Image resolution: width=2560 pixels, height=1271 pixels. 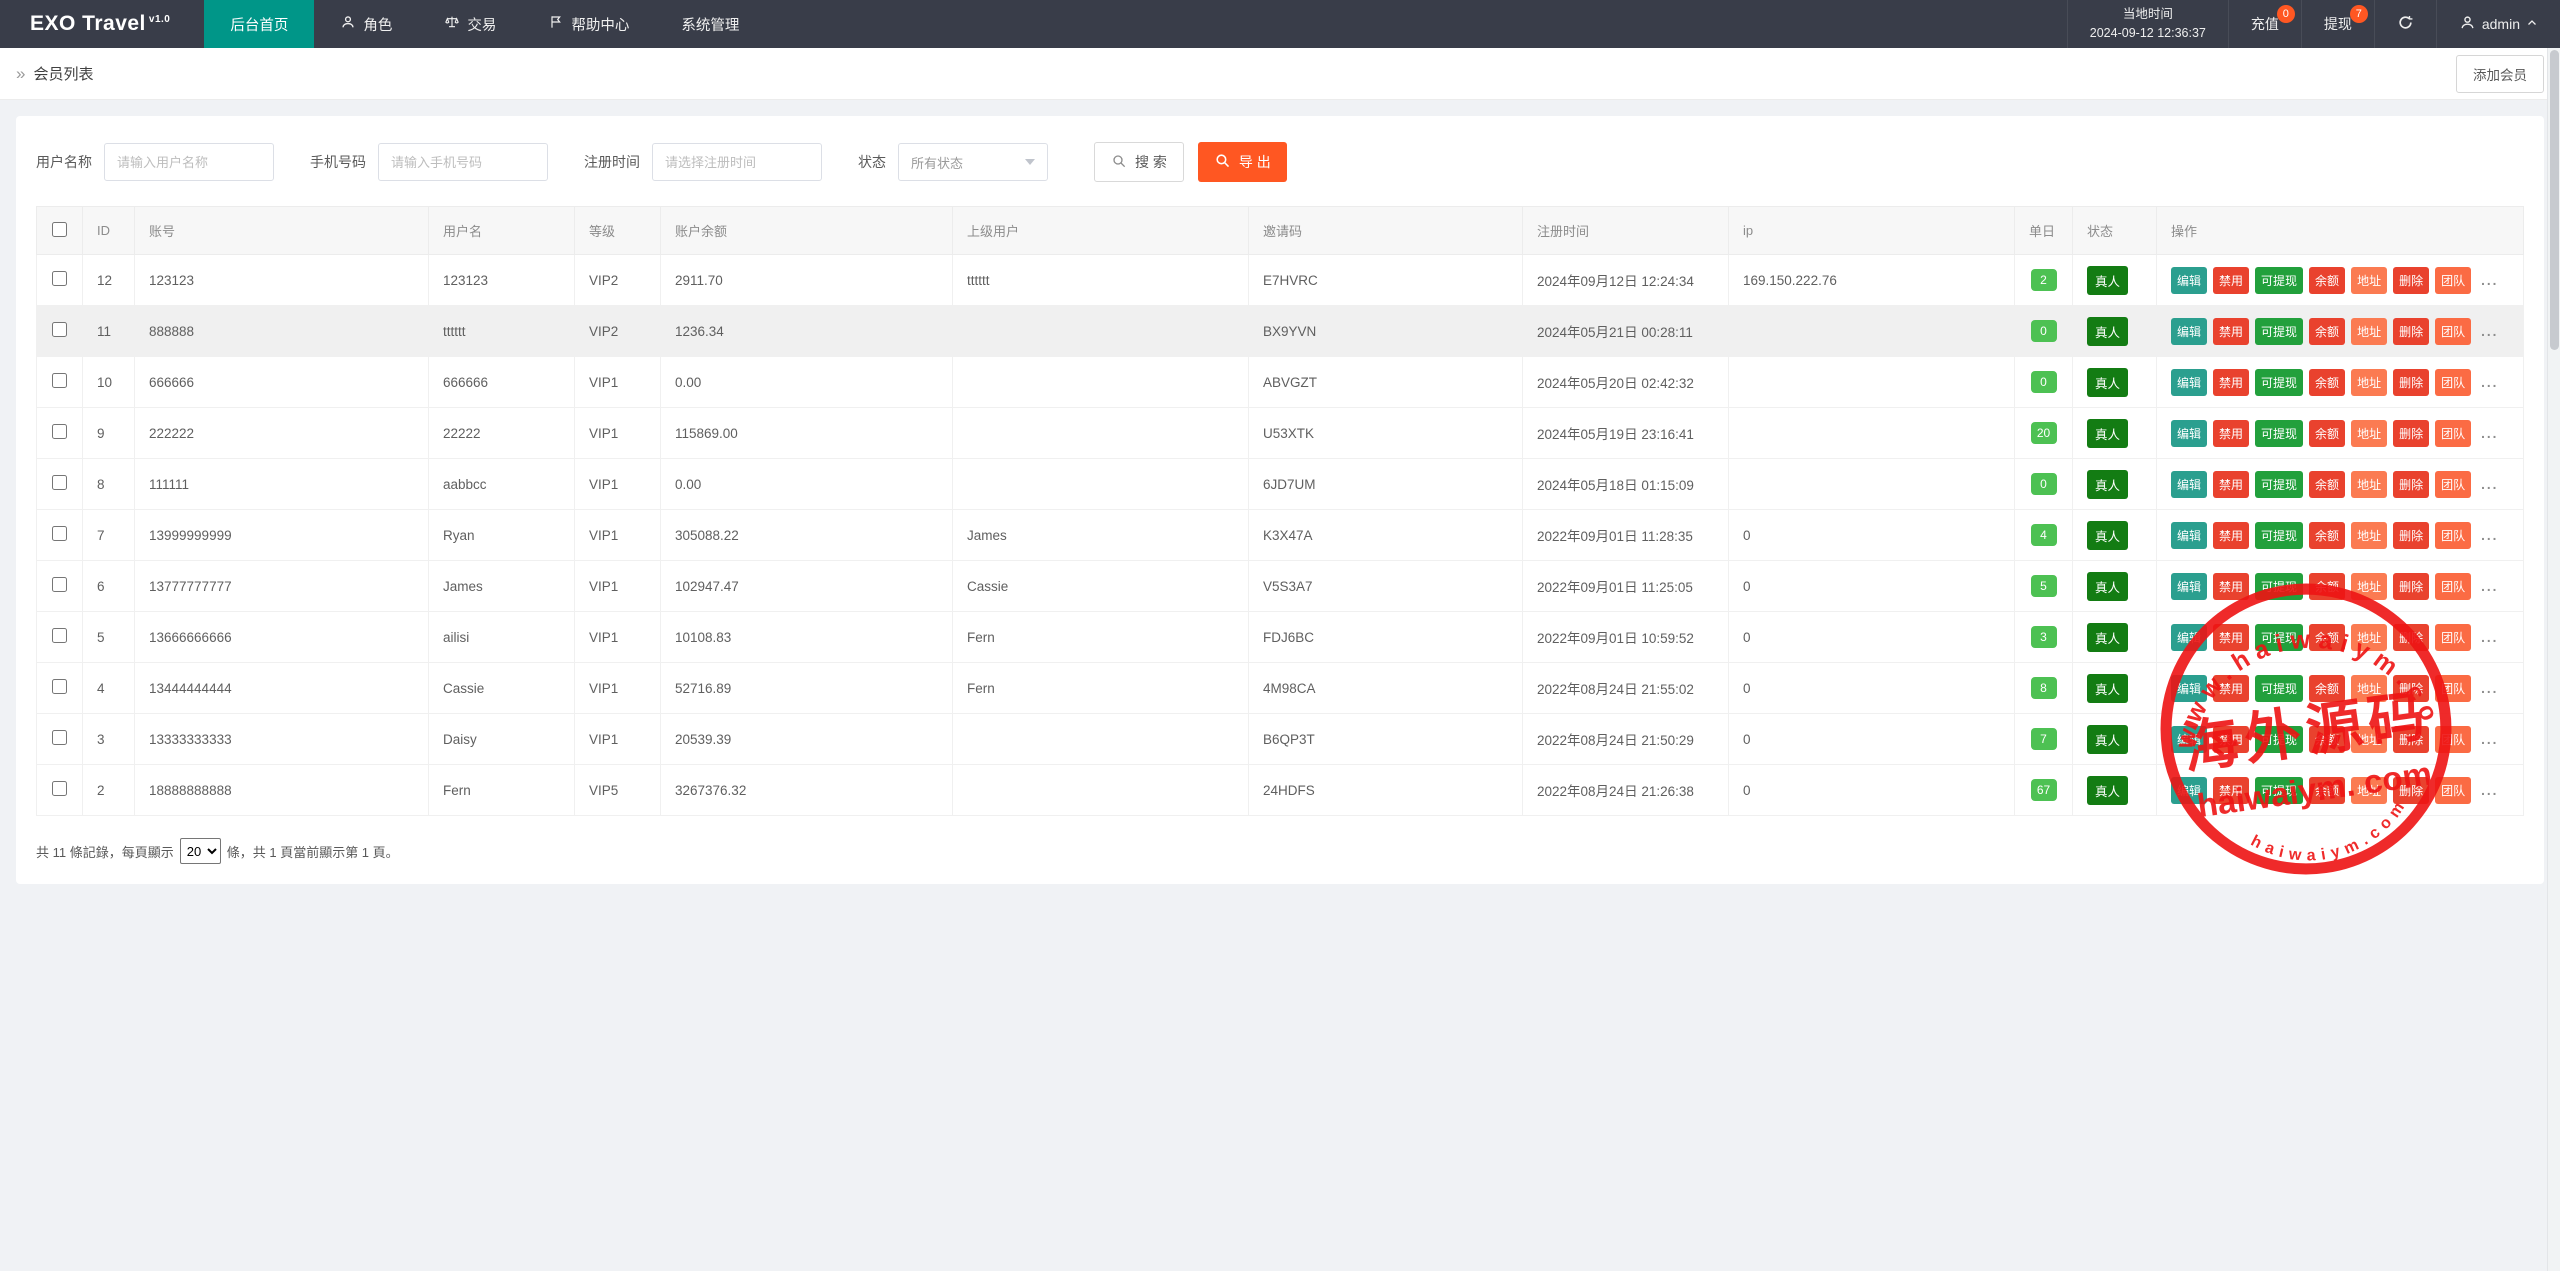 I want to click on refresh-button, so click(x=2404, y=24).